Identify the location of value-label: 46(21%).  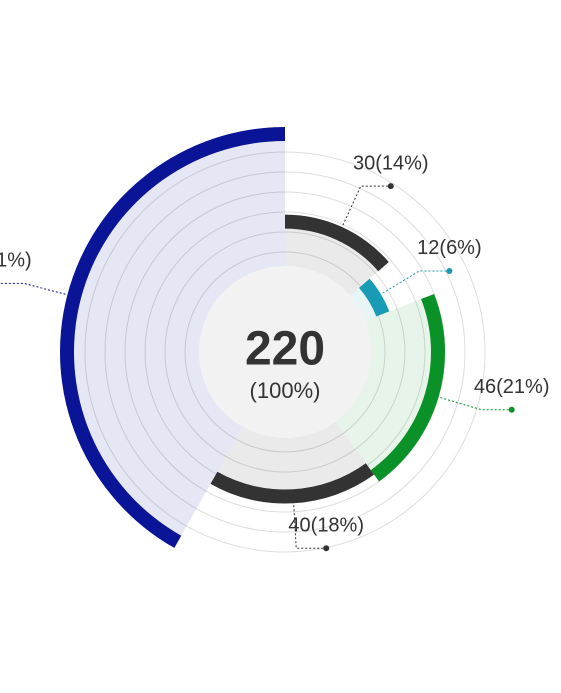
(512, 387).